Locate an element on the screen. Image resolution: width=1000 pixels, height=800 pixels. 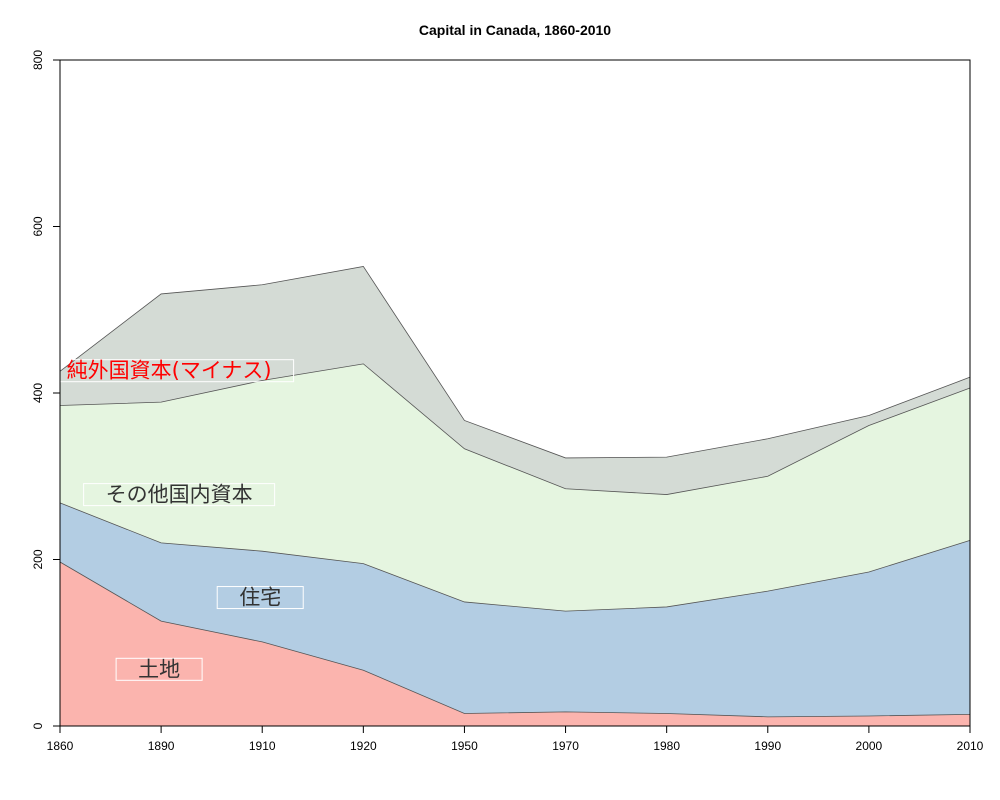
area-label-1: 住宅 is located at coordinates (260, 598).